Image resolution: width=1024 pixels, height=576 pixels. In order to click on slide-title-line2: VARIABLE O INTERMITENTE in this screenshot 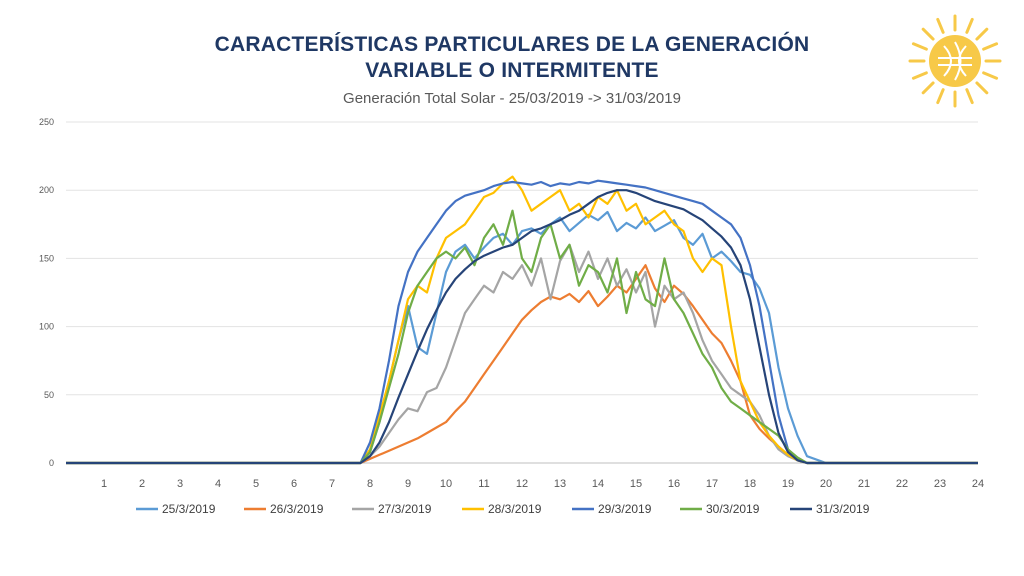, I will do `click(512, 70)`.